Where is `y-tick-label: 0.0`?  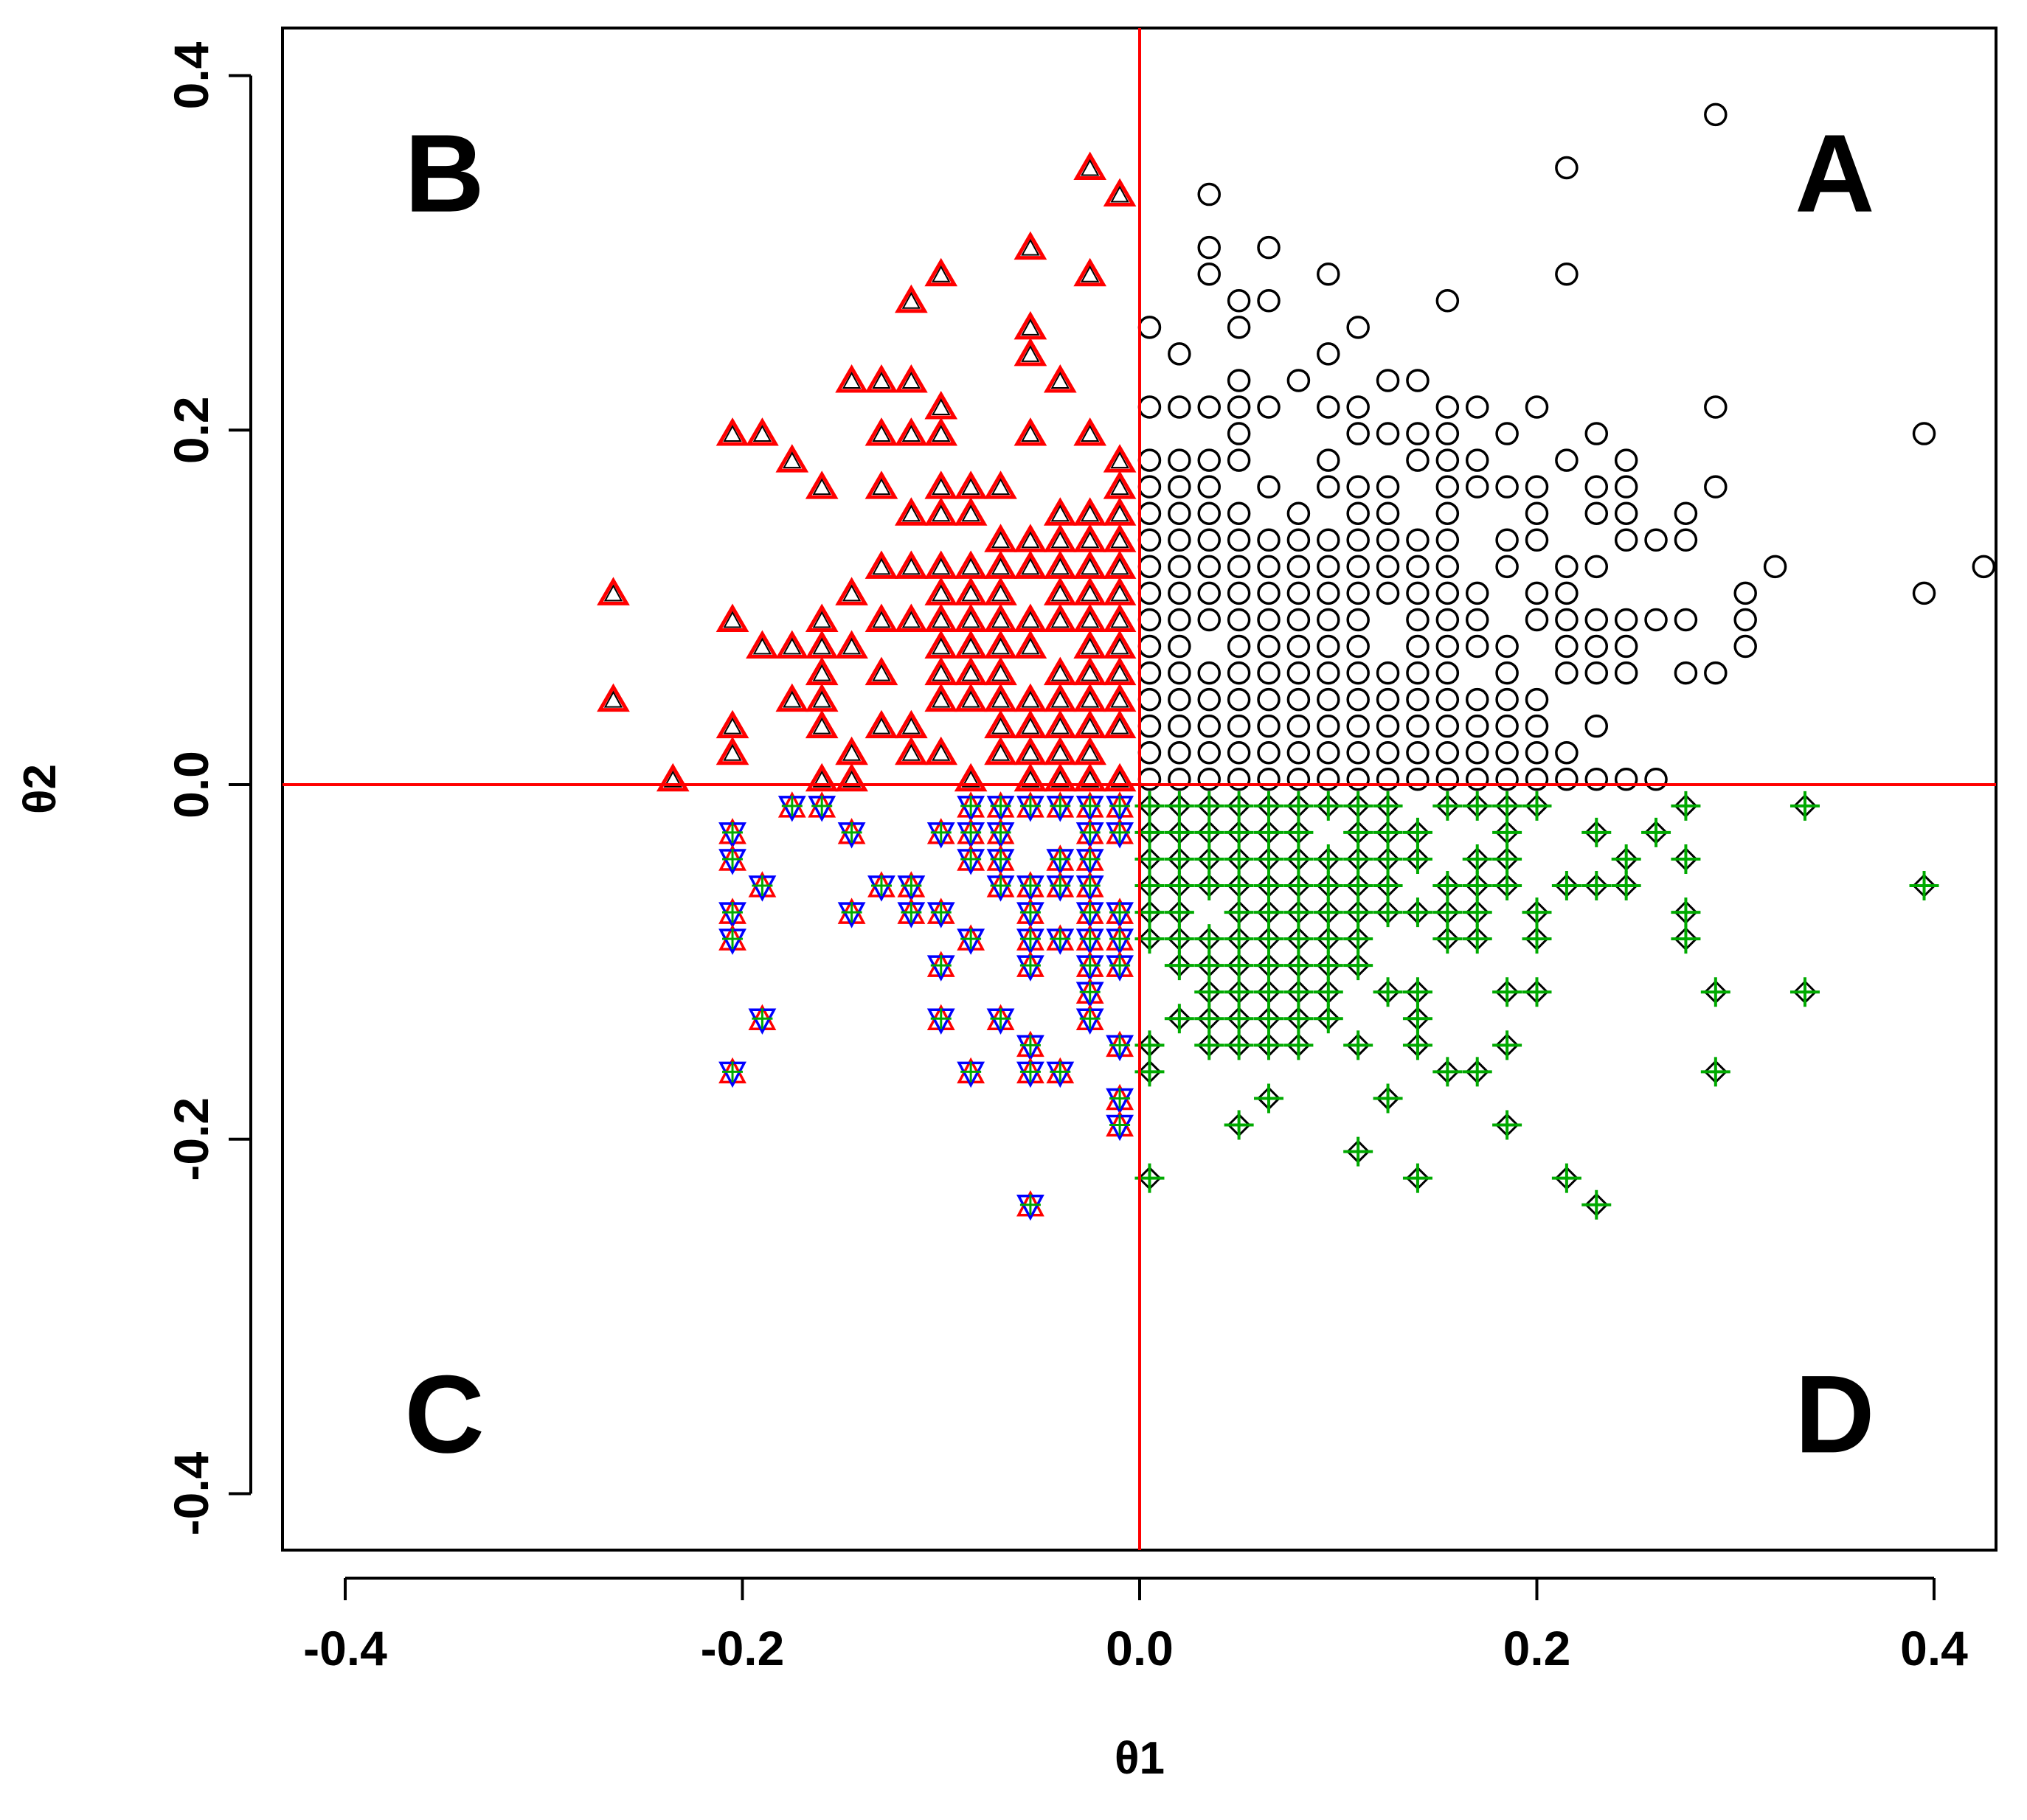 y-tick-label: 0.0 is located at coordinates (191, 785).